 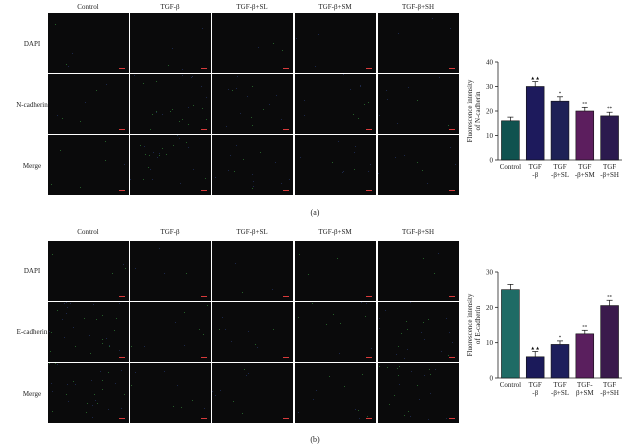 What do you see at coordinates (170, 7) in the screenshot?
I see `column-header-tgf: TGF-β` at bounding box center [170, 7].